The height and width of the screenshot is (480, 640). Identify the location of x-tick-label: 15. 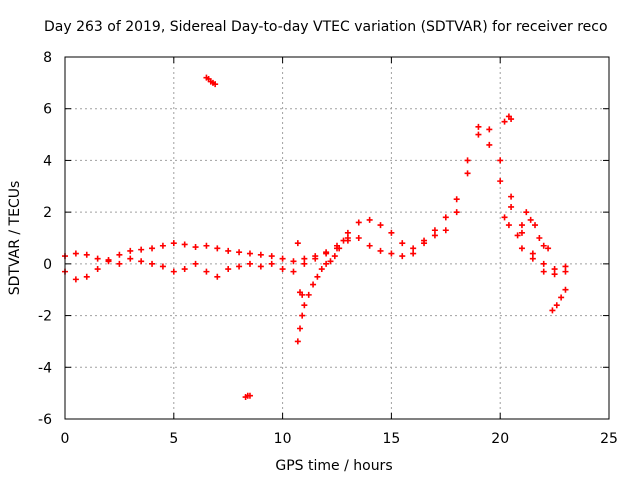
(391, 439).